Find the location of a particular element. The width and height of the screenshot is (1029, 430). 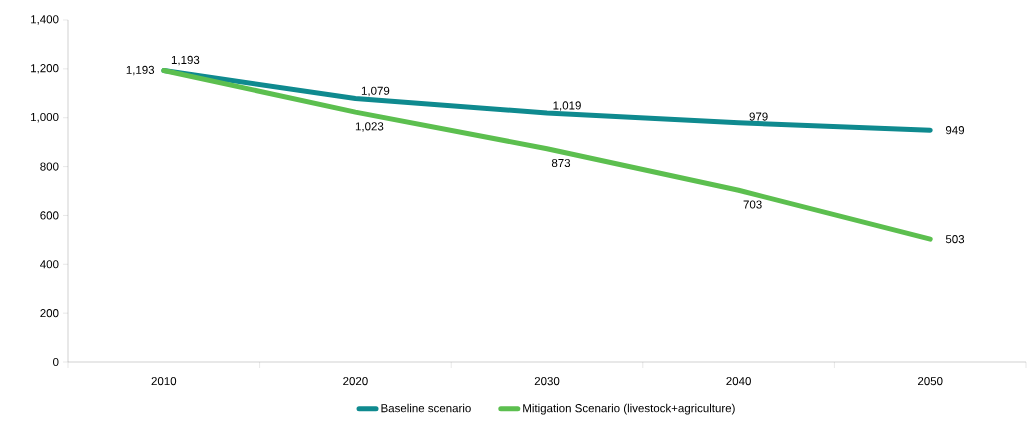

data-label: 703 is located at coordinates (752, 204).